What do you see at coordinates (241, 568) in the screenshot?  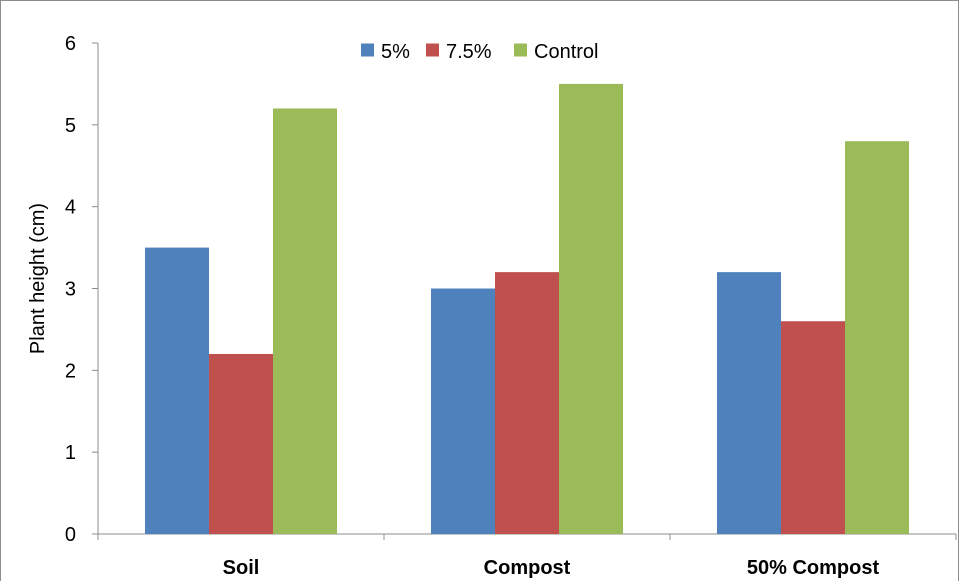 I see `x-category-label: Soil` at bounding box center [241, 568].